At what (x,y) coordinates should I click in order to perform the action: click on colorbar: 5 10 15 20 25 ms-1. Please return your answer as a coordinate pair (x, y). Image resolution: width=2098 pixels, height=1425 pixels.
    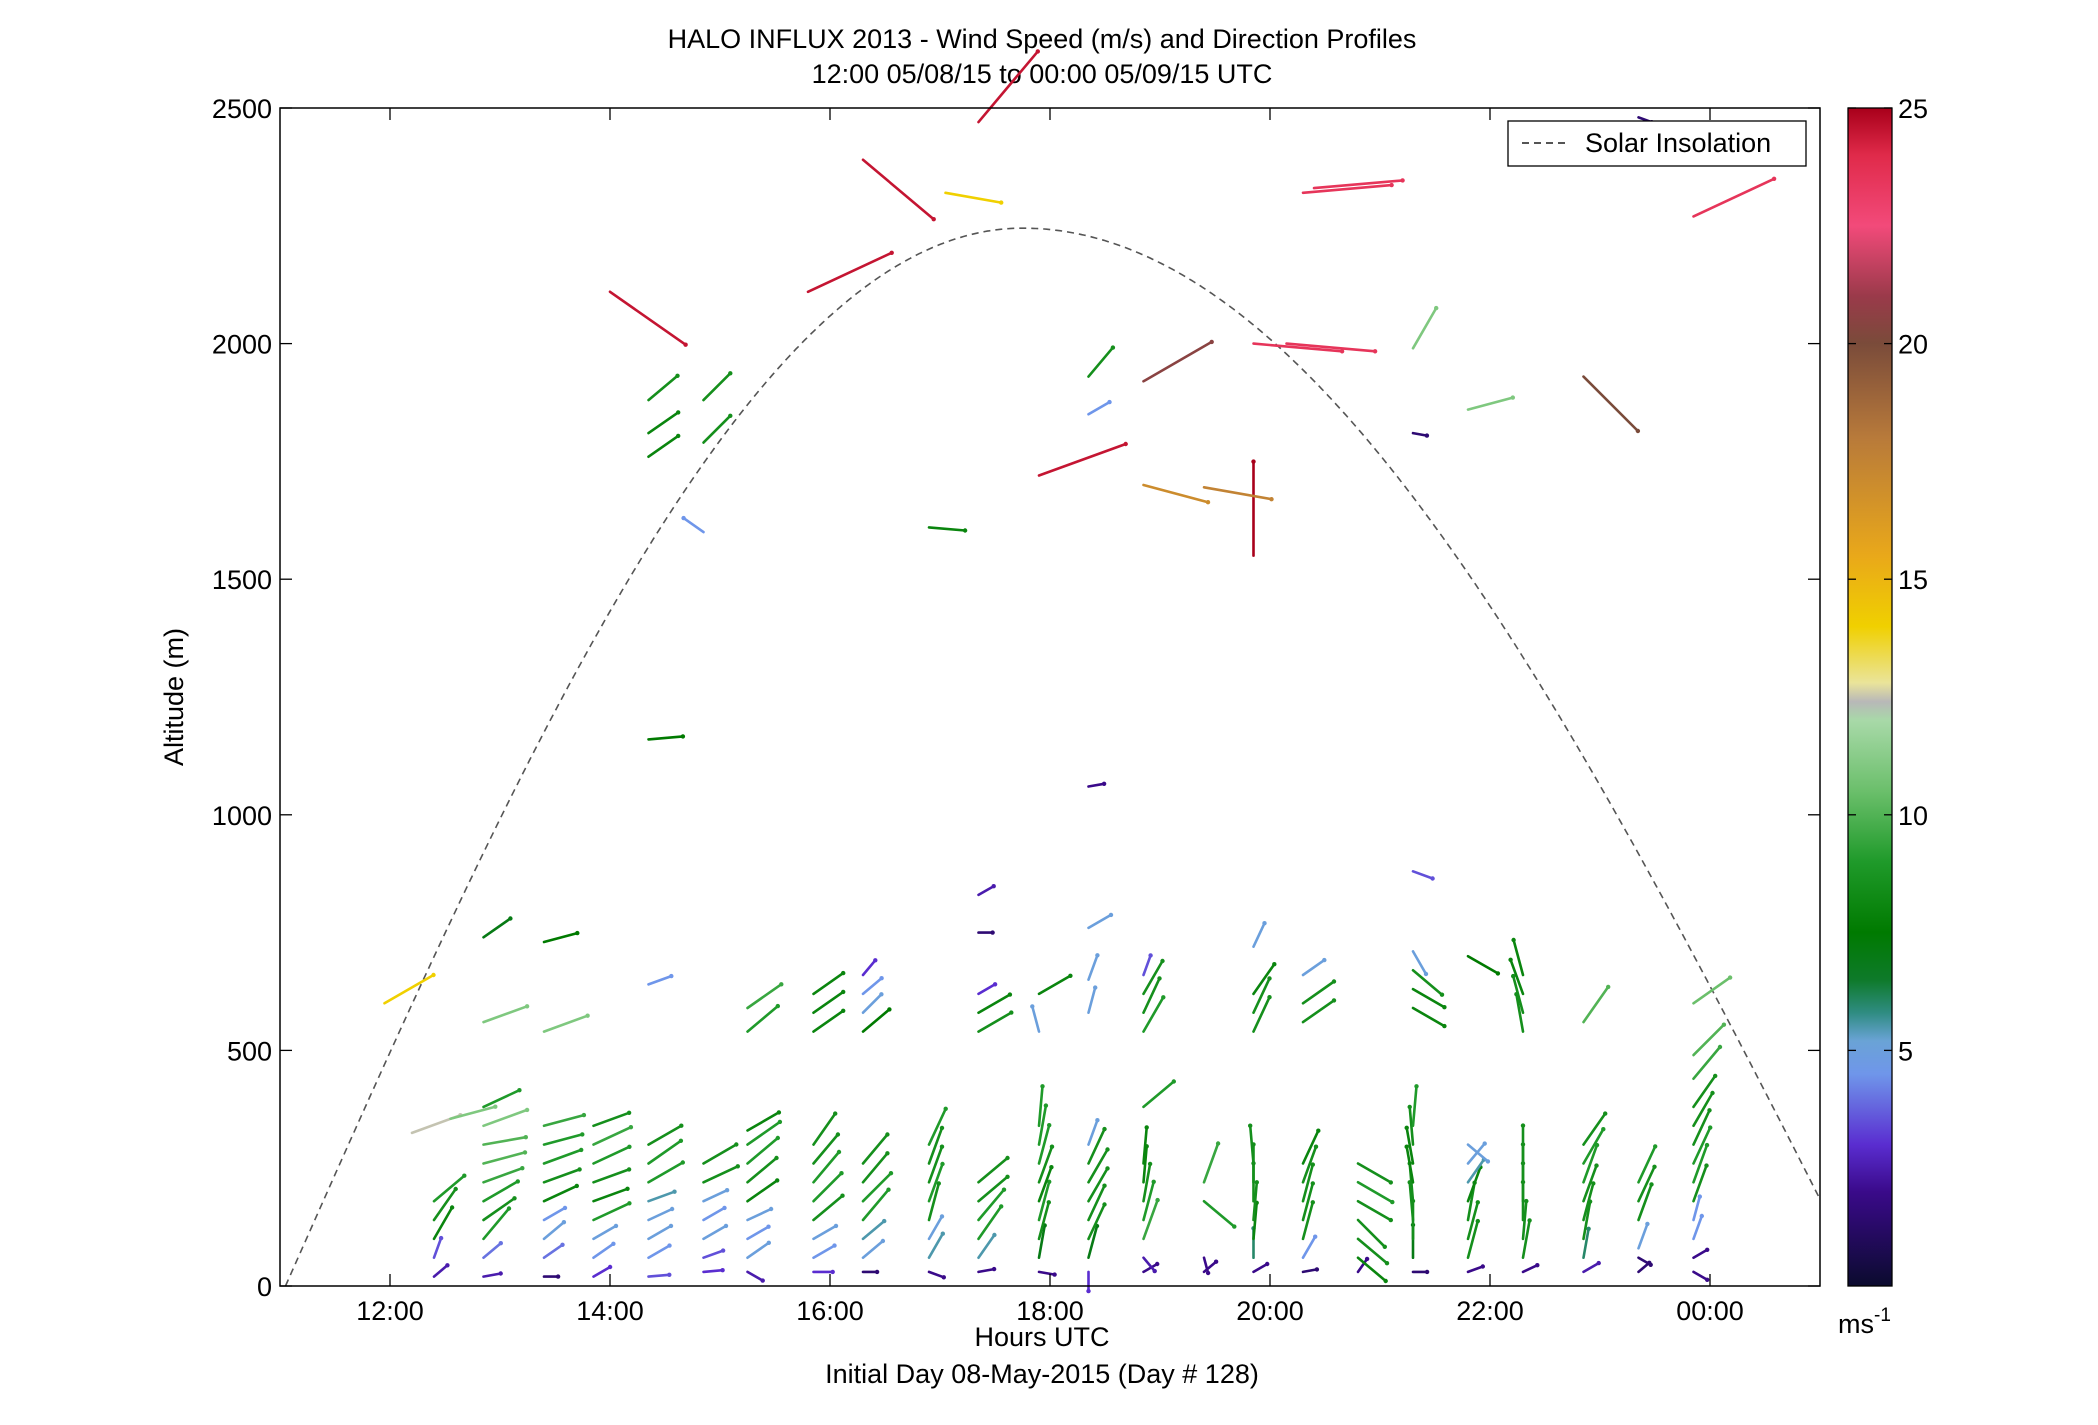
    Looking at the image, I should click on (1883, 716).